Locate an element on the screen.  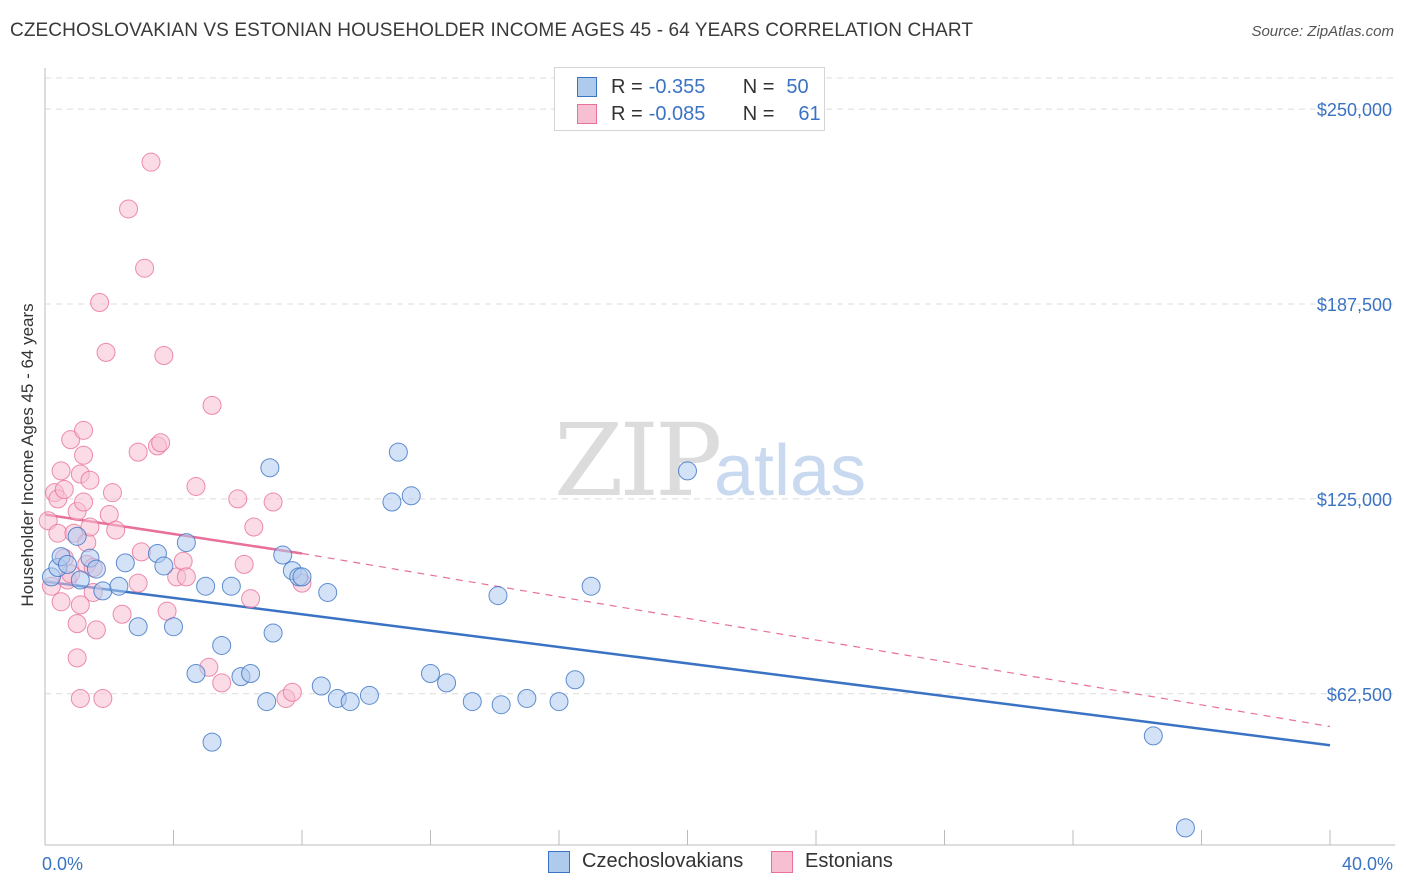
y-tick-label: $187,500 is located at coordinates (1354, 305).